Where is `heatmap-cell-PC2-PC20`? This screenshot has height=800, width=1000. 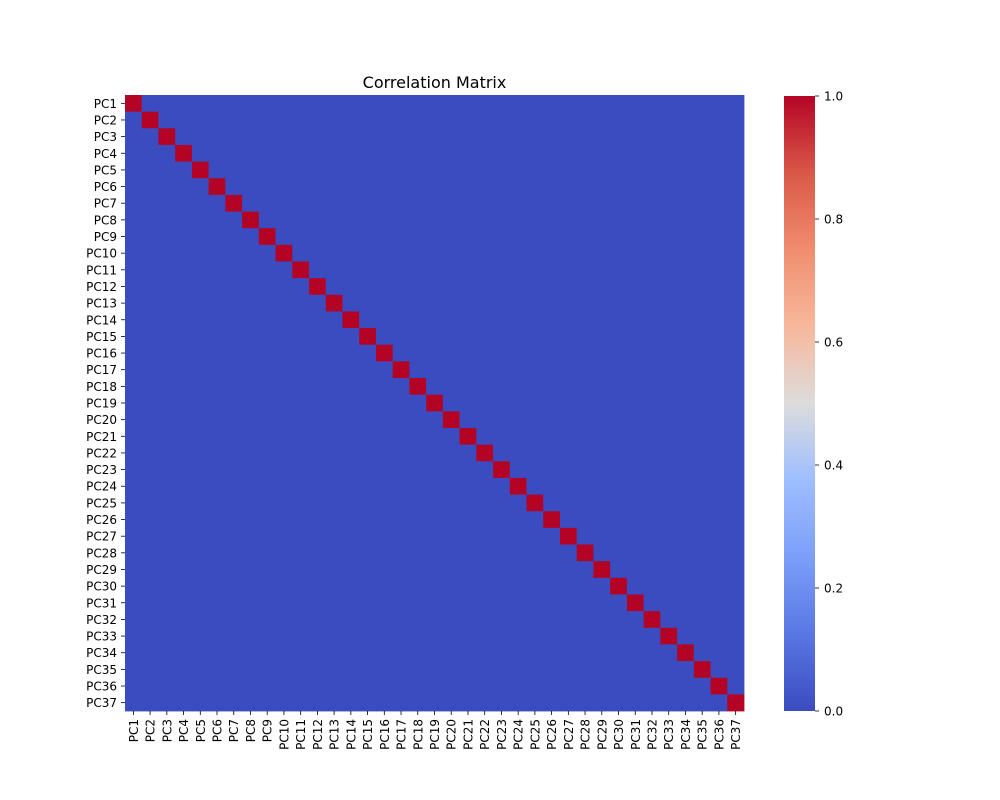
heatmap-cell-PC2-PC20 is located at coordinates (451, 120).